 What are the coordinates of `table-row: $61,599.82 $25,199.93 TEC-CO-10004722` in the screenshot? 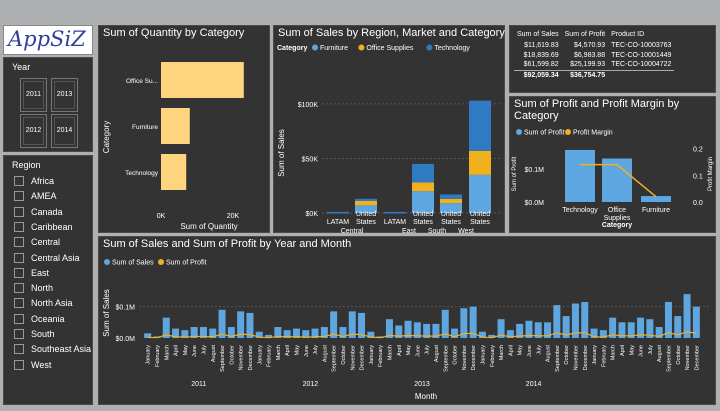 It's located at (594, 65).